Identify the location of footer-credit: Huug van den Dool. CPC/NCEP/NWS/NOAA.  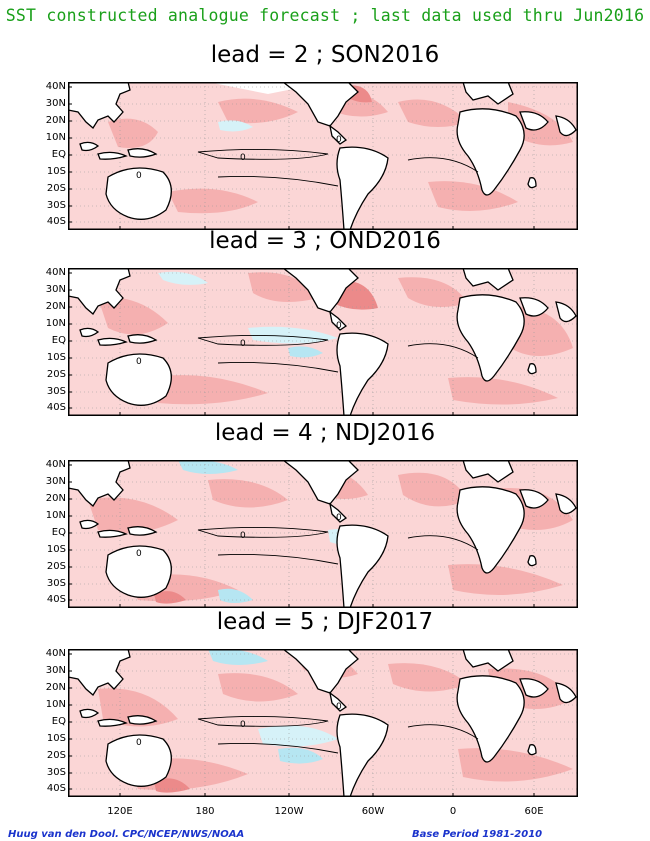
(126, 834).